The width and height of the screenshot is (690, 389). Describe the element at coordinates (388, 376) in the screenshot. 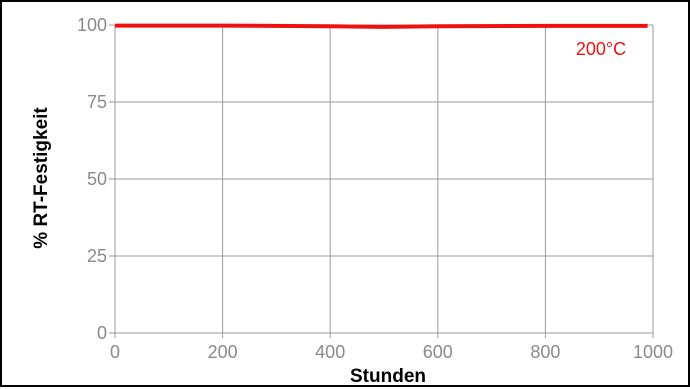

I see `x-axis-title: Stunden` at that location.